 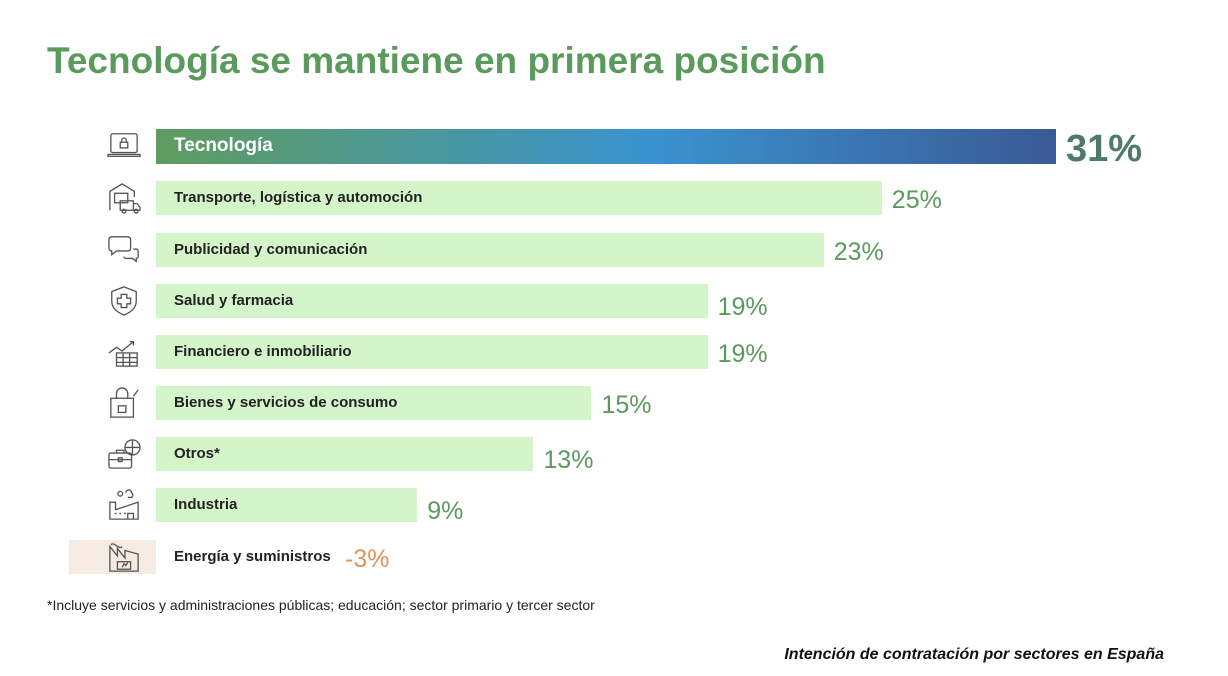 What do you see at coordinates (298, 197) in the screenshot?
I see `category-label: Transporte, logística y automoción` at bounding box center [298, 197].